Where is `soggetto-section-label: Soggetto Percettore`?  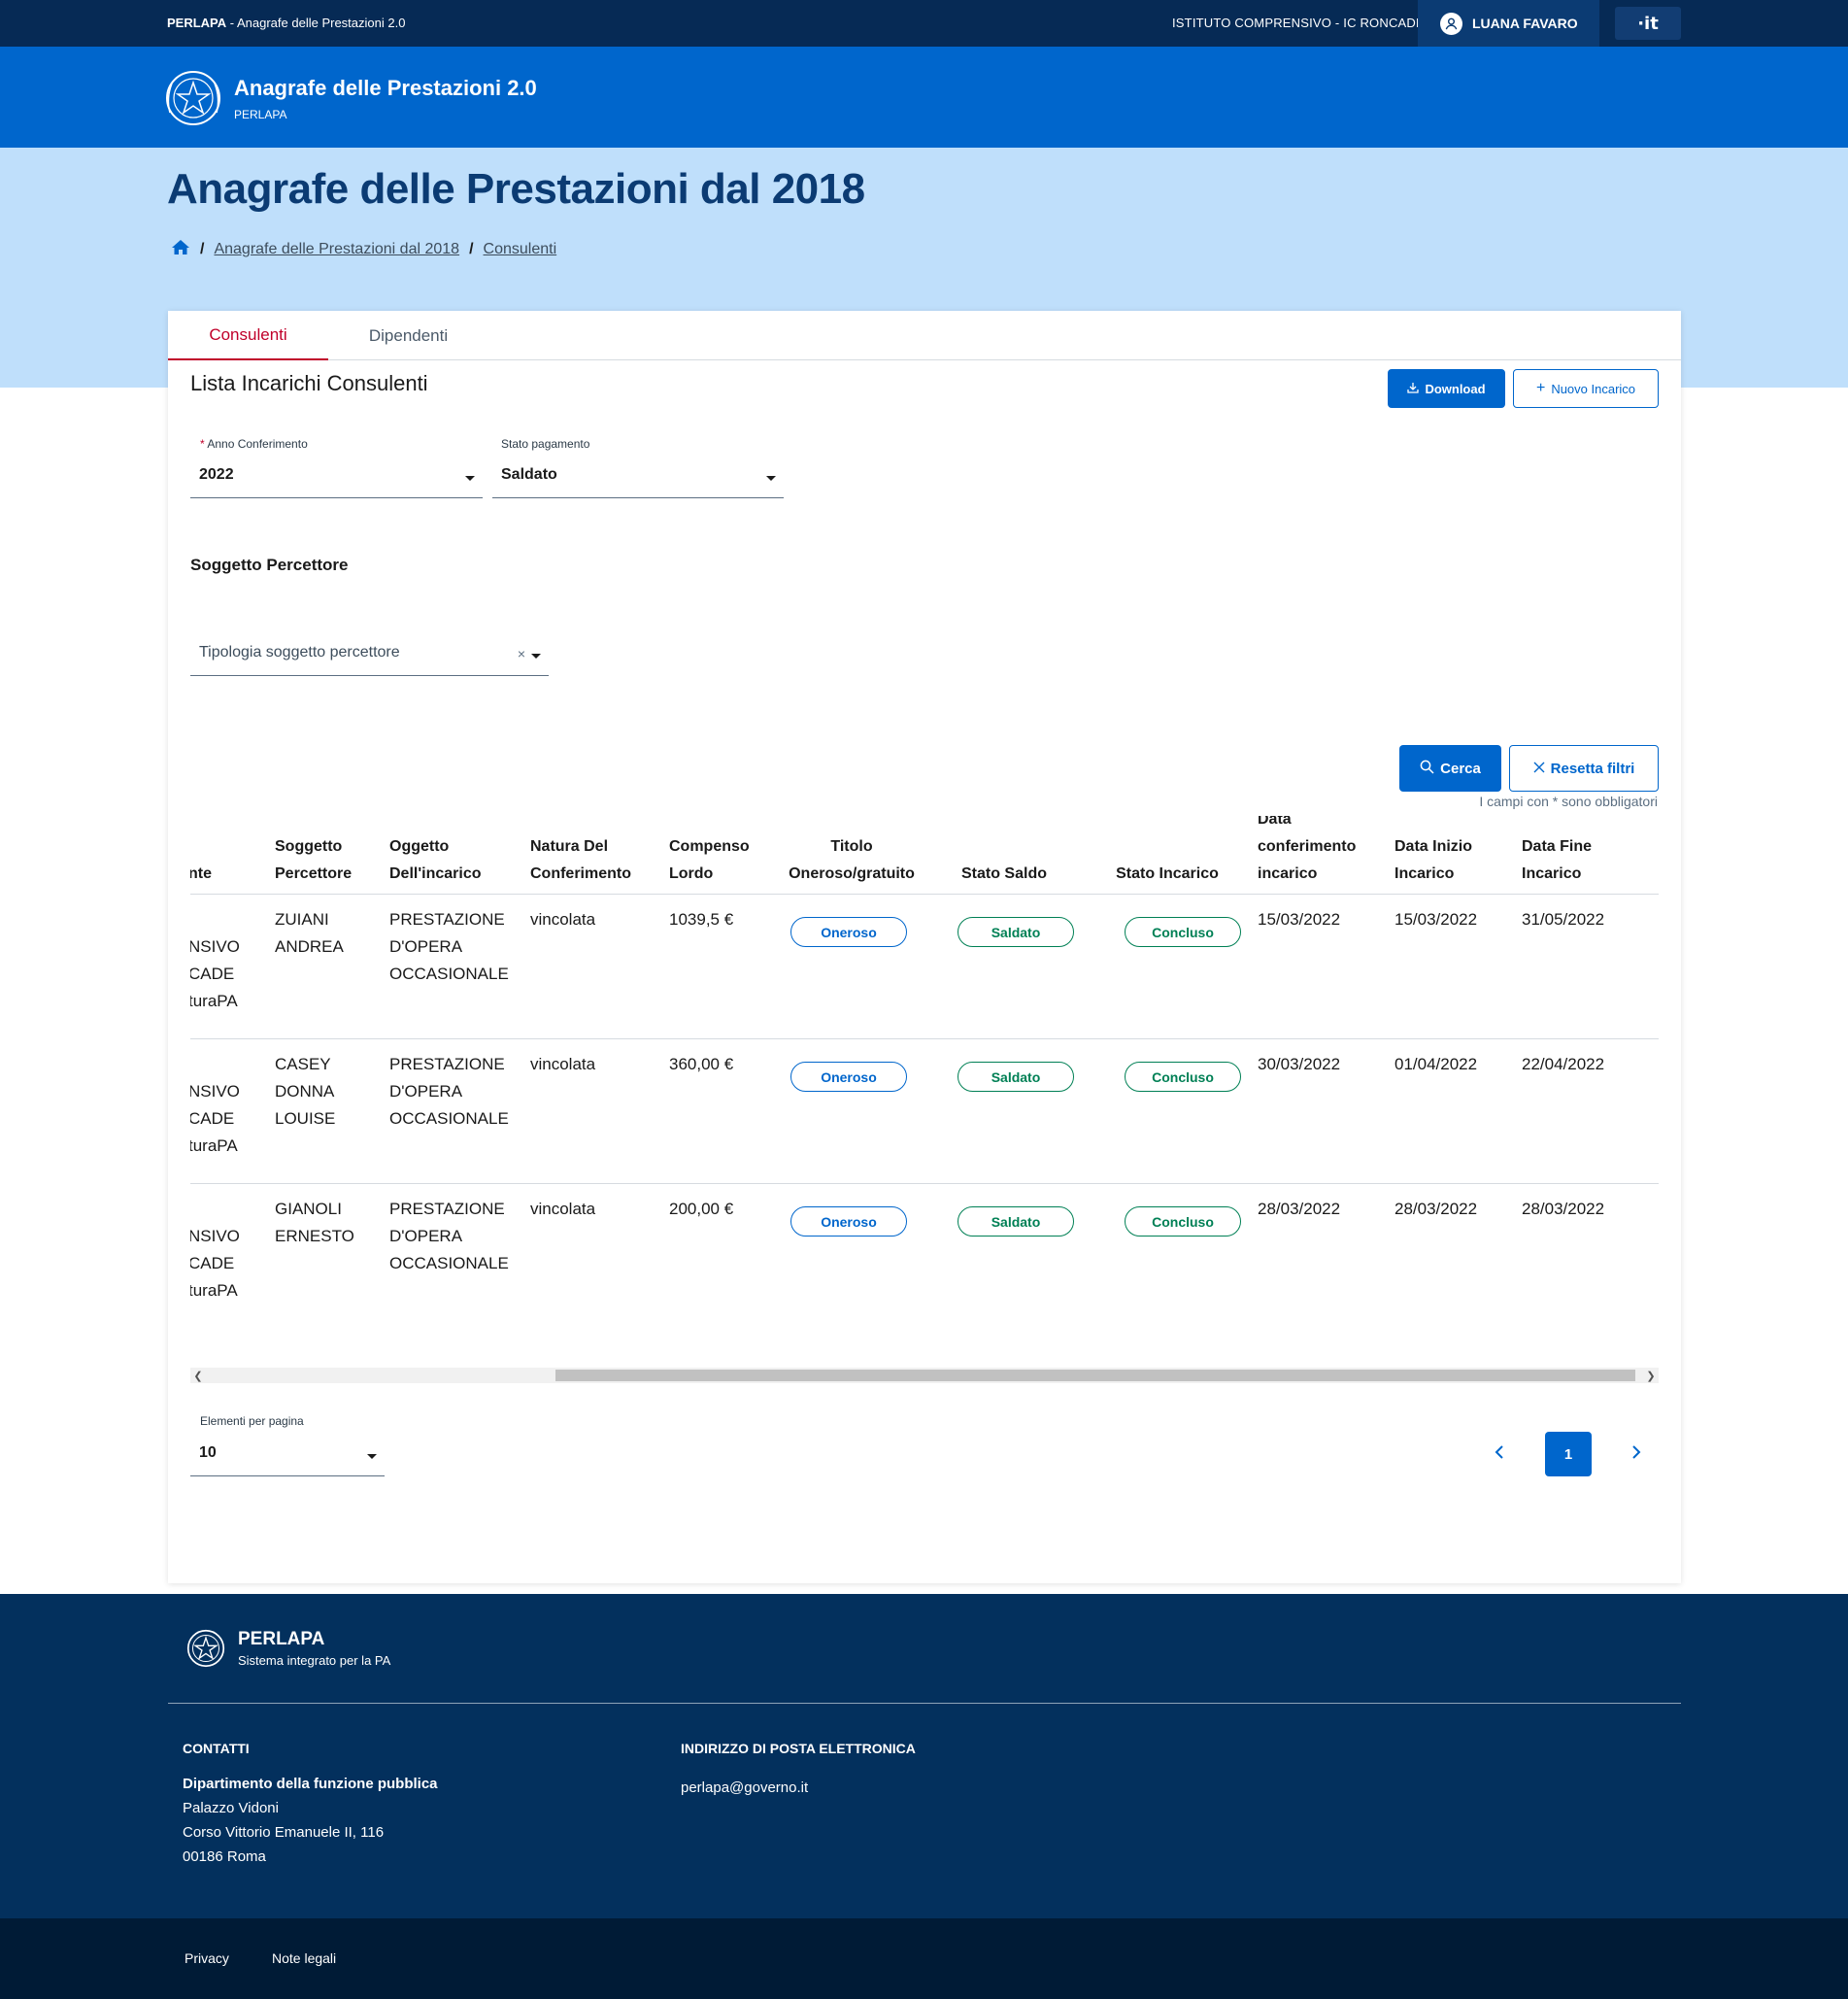
soggetto-section-label: Soggetto Percettore is located at coordinates (269, 565).